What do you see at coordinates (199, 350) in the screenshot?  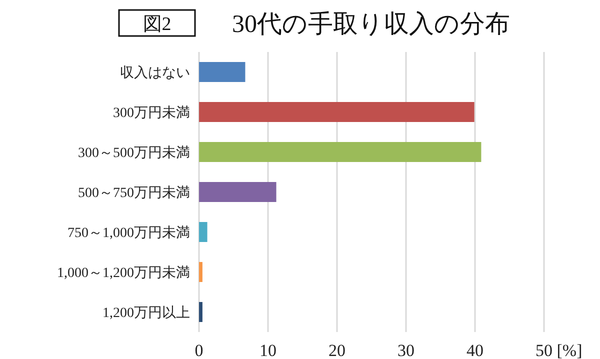 I see `x-tick-label: 0` at bounding box center [199, 350].